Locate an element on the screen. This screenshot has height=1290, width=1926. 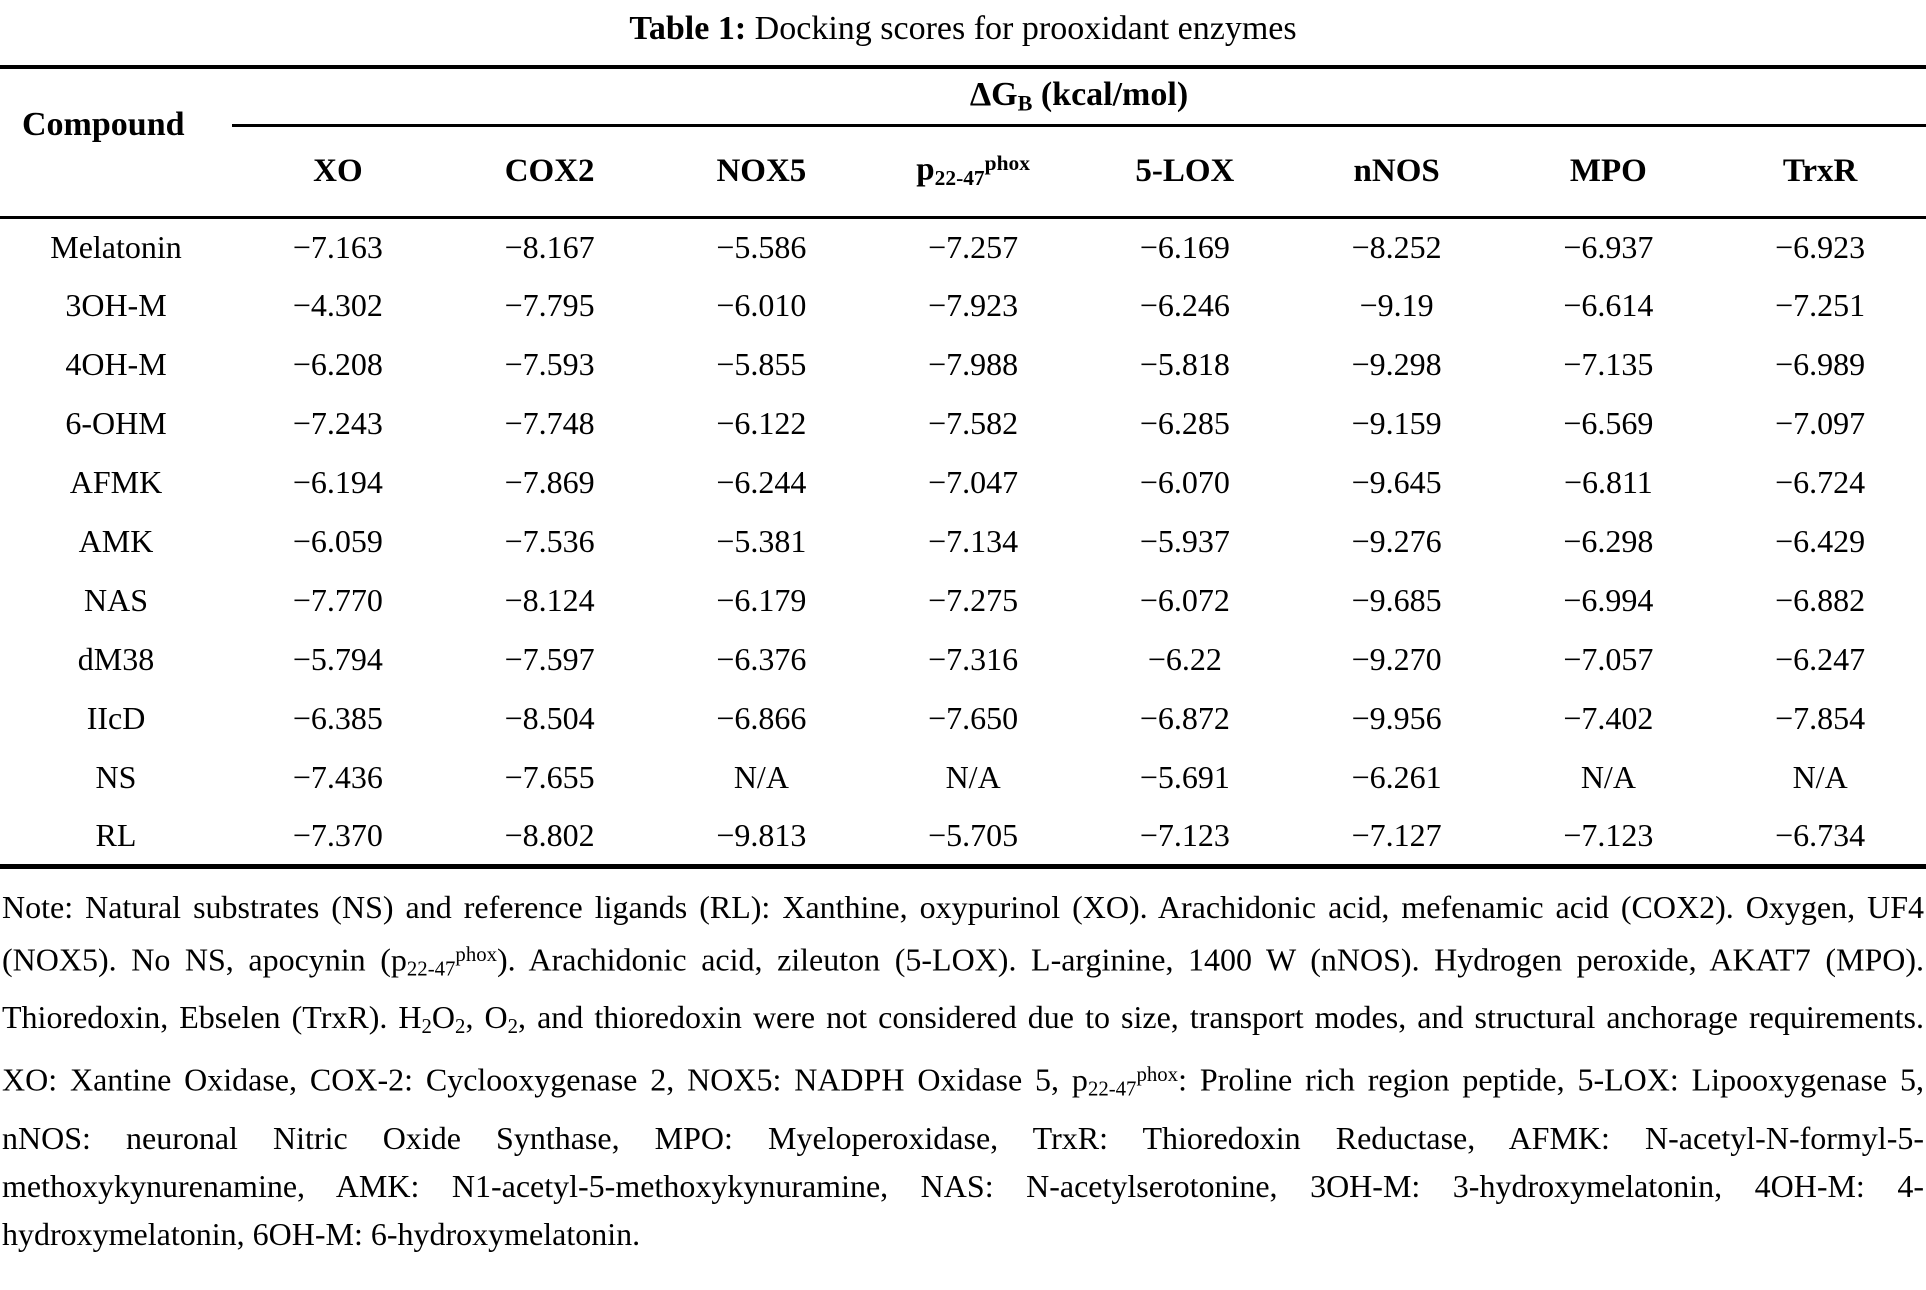
docking-score-cell: −7.655 is located at coordinates (549, 777).